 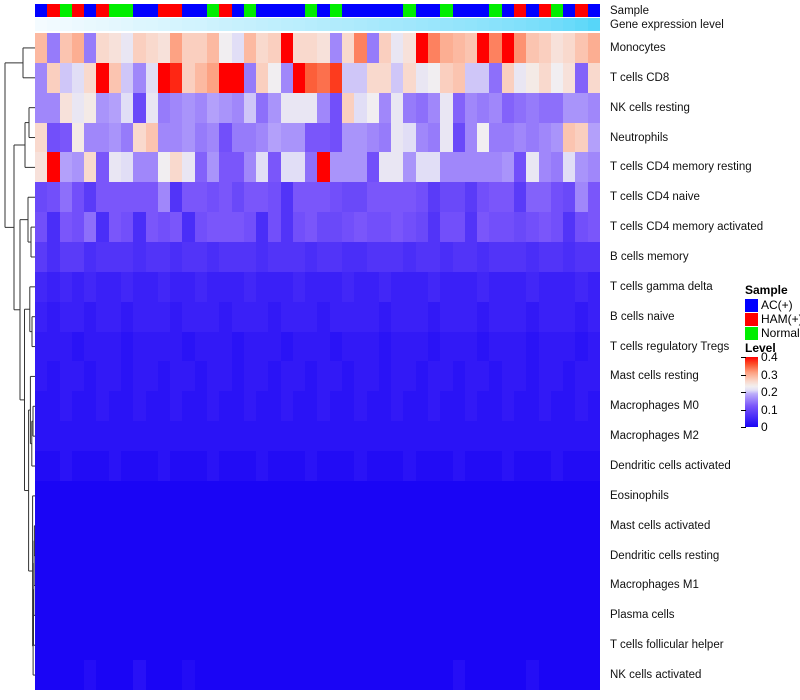 I want to click on row-label: T cells CD8, so click(x=640, y=77).